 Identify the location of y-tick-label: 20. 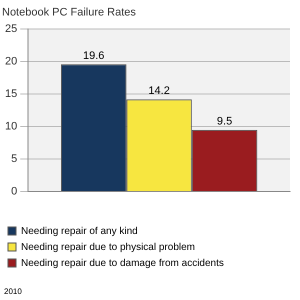
(11, 62).